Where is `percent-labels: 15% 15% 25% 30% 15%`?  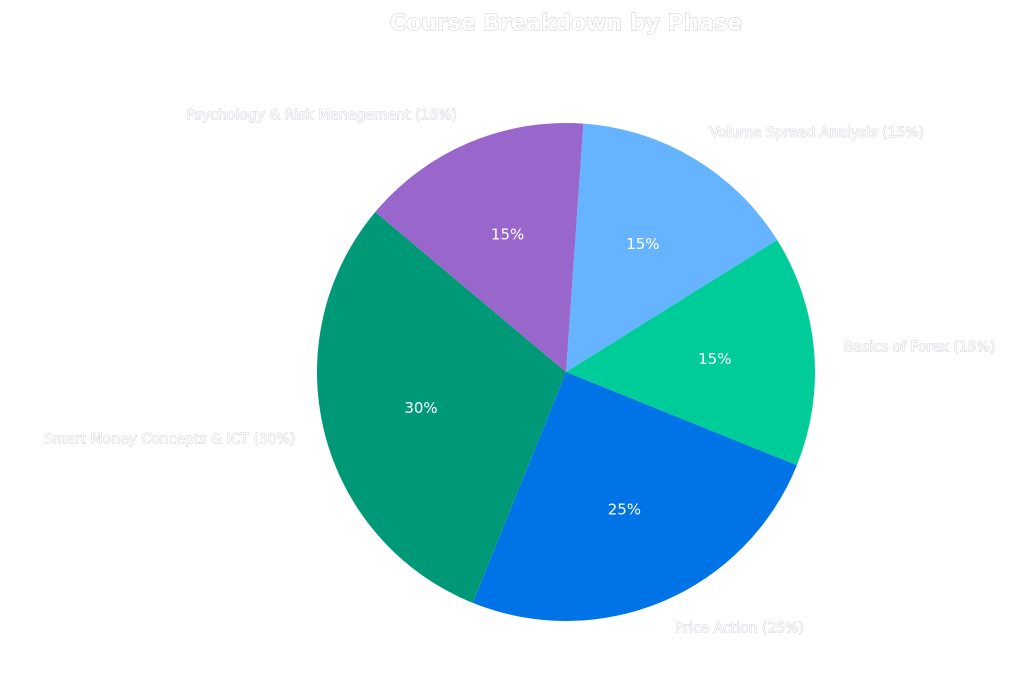 percent-labels: 15% 15% 25% 30% 15% is located at coordinates (567, 372).